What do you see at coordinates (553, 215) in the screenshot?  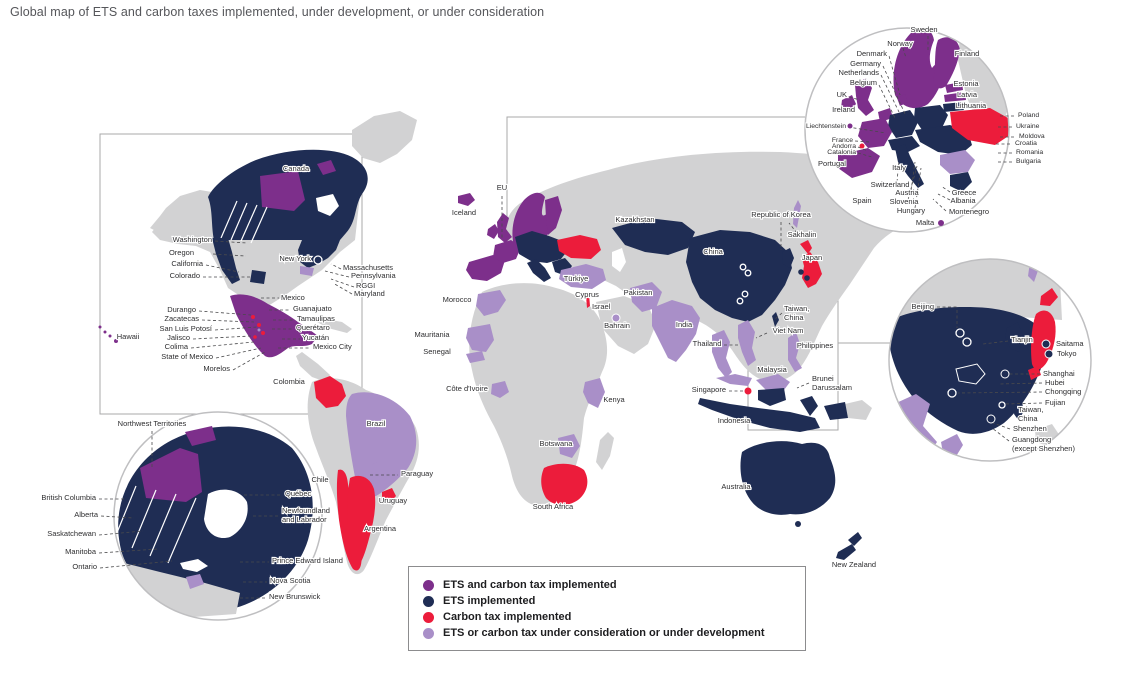 I see `finland-region` at bounding box center [553, 215].